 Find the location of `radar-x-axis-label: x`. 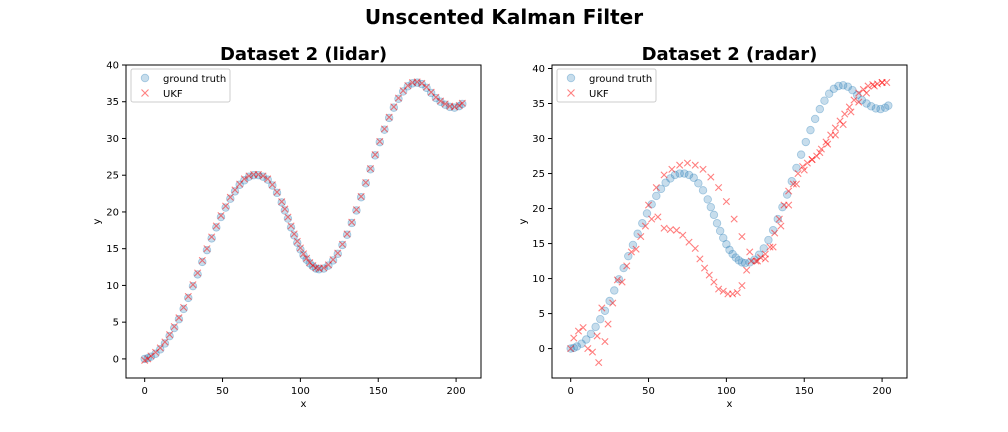

radar-x-axis-label: x is located at coordinates (730, 404).